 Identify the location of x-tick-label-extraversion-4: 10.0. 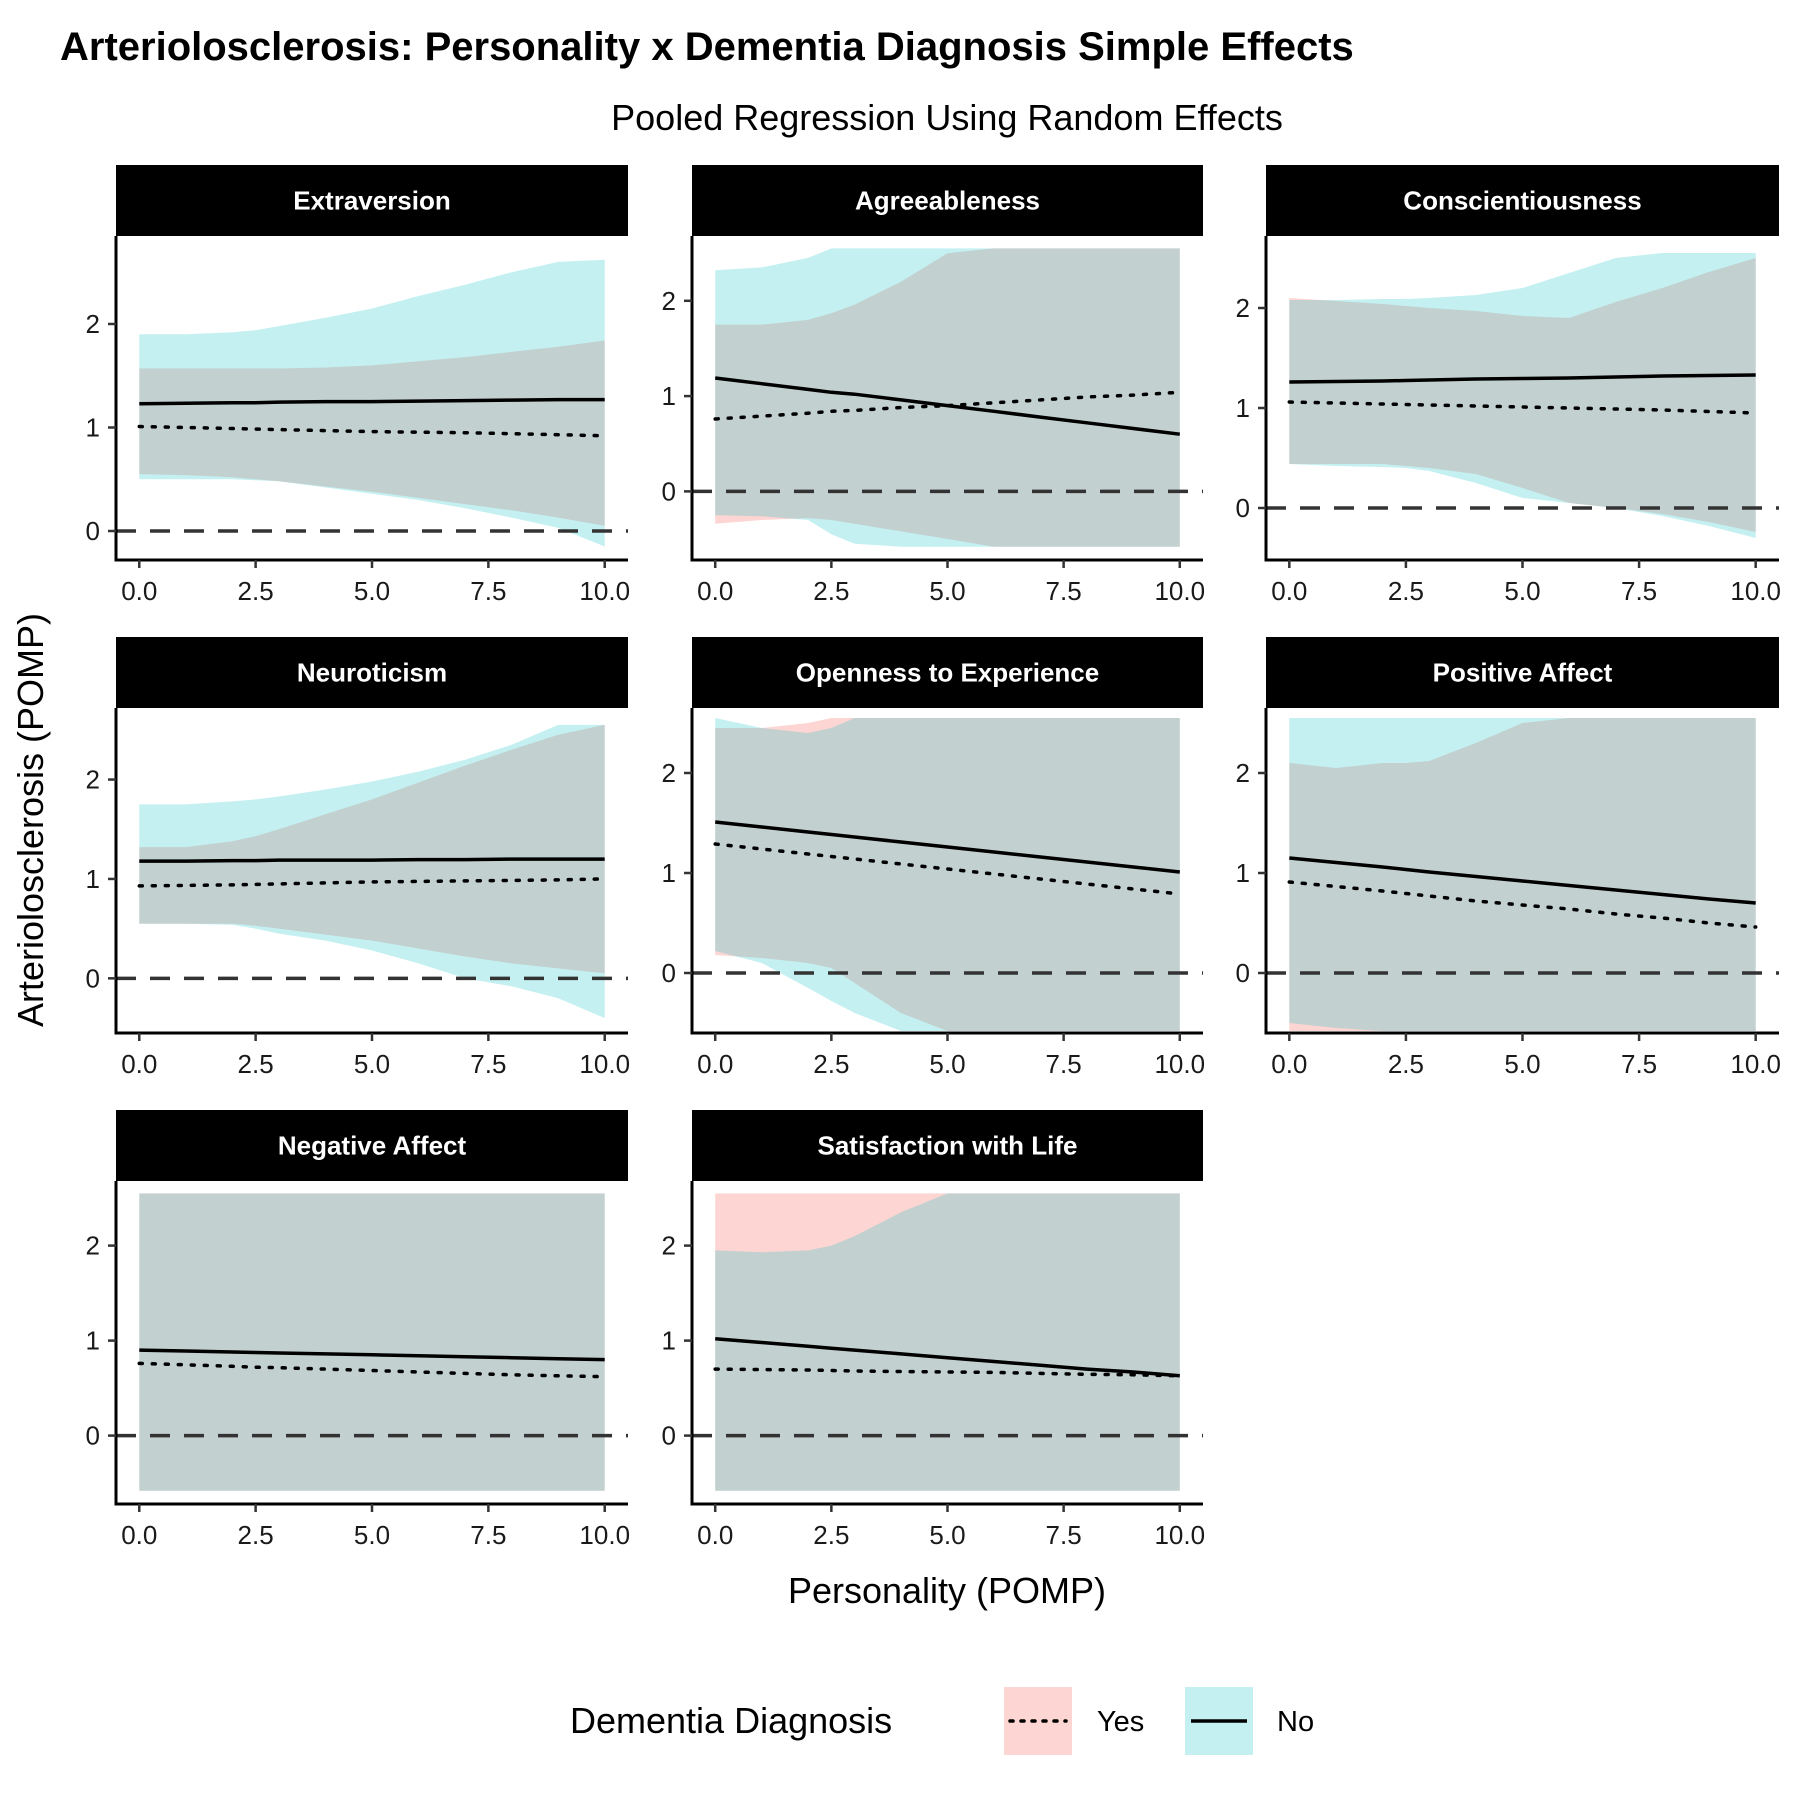
(604, 591).